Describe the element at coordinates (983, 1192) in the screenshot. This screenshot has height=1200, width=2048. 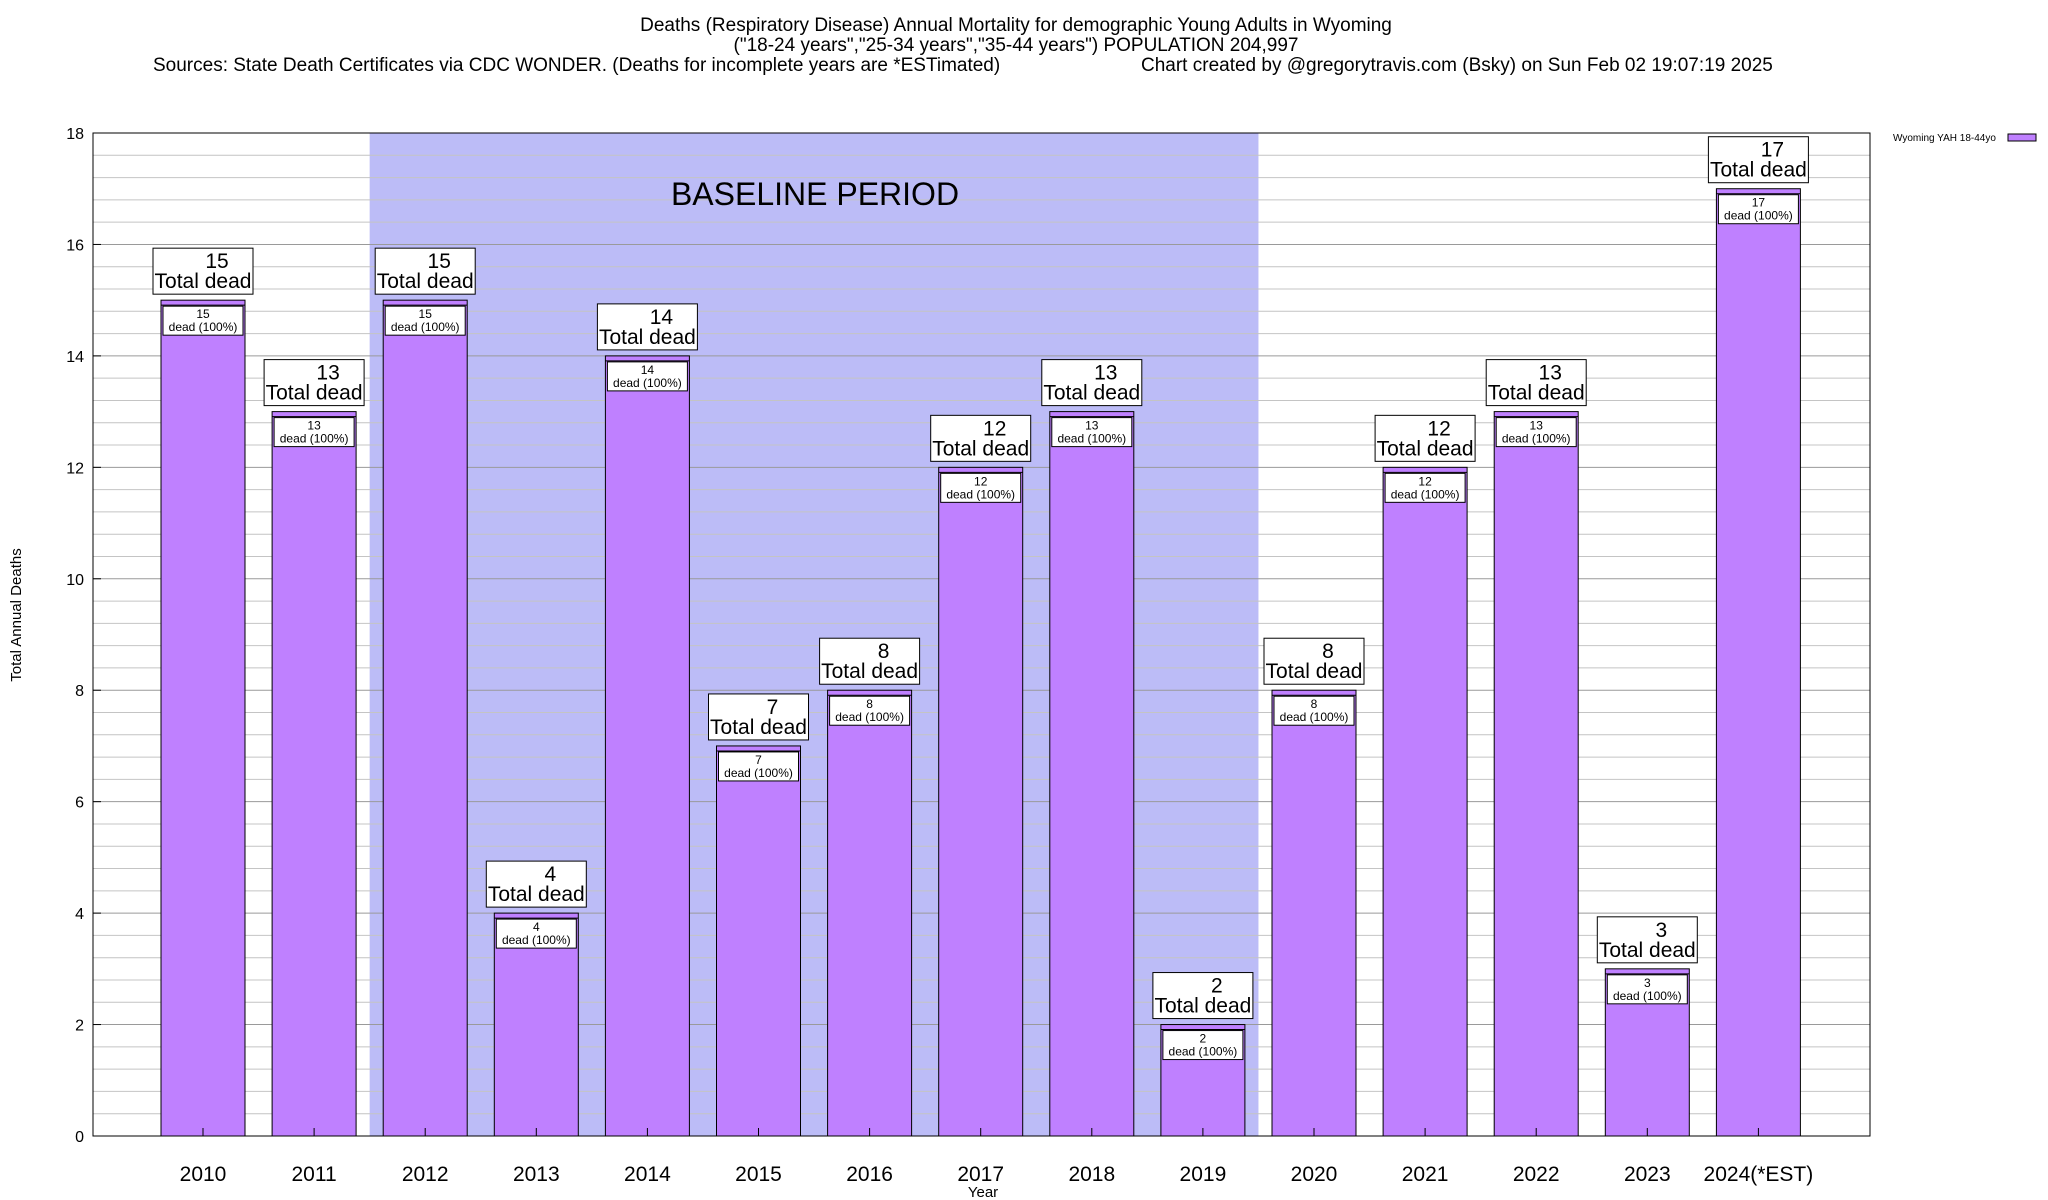
I see `x-axis-label: Year` at that location.